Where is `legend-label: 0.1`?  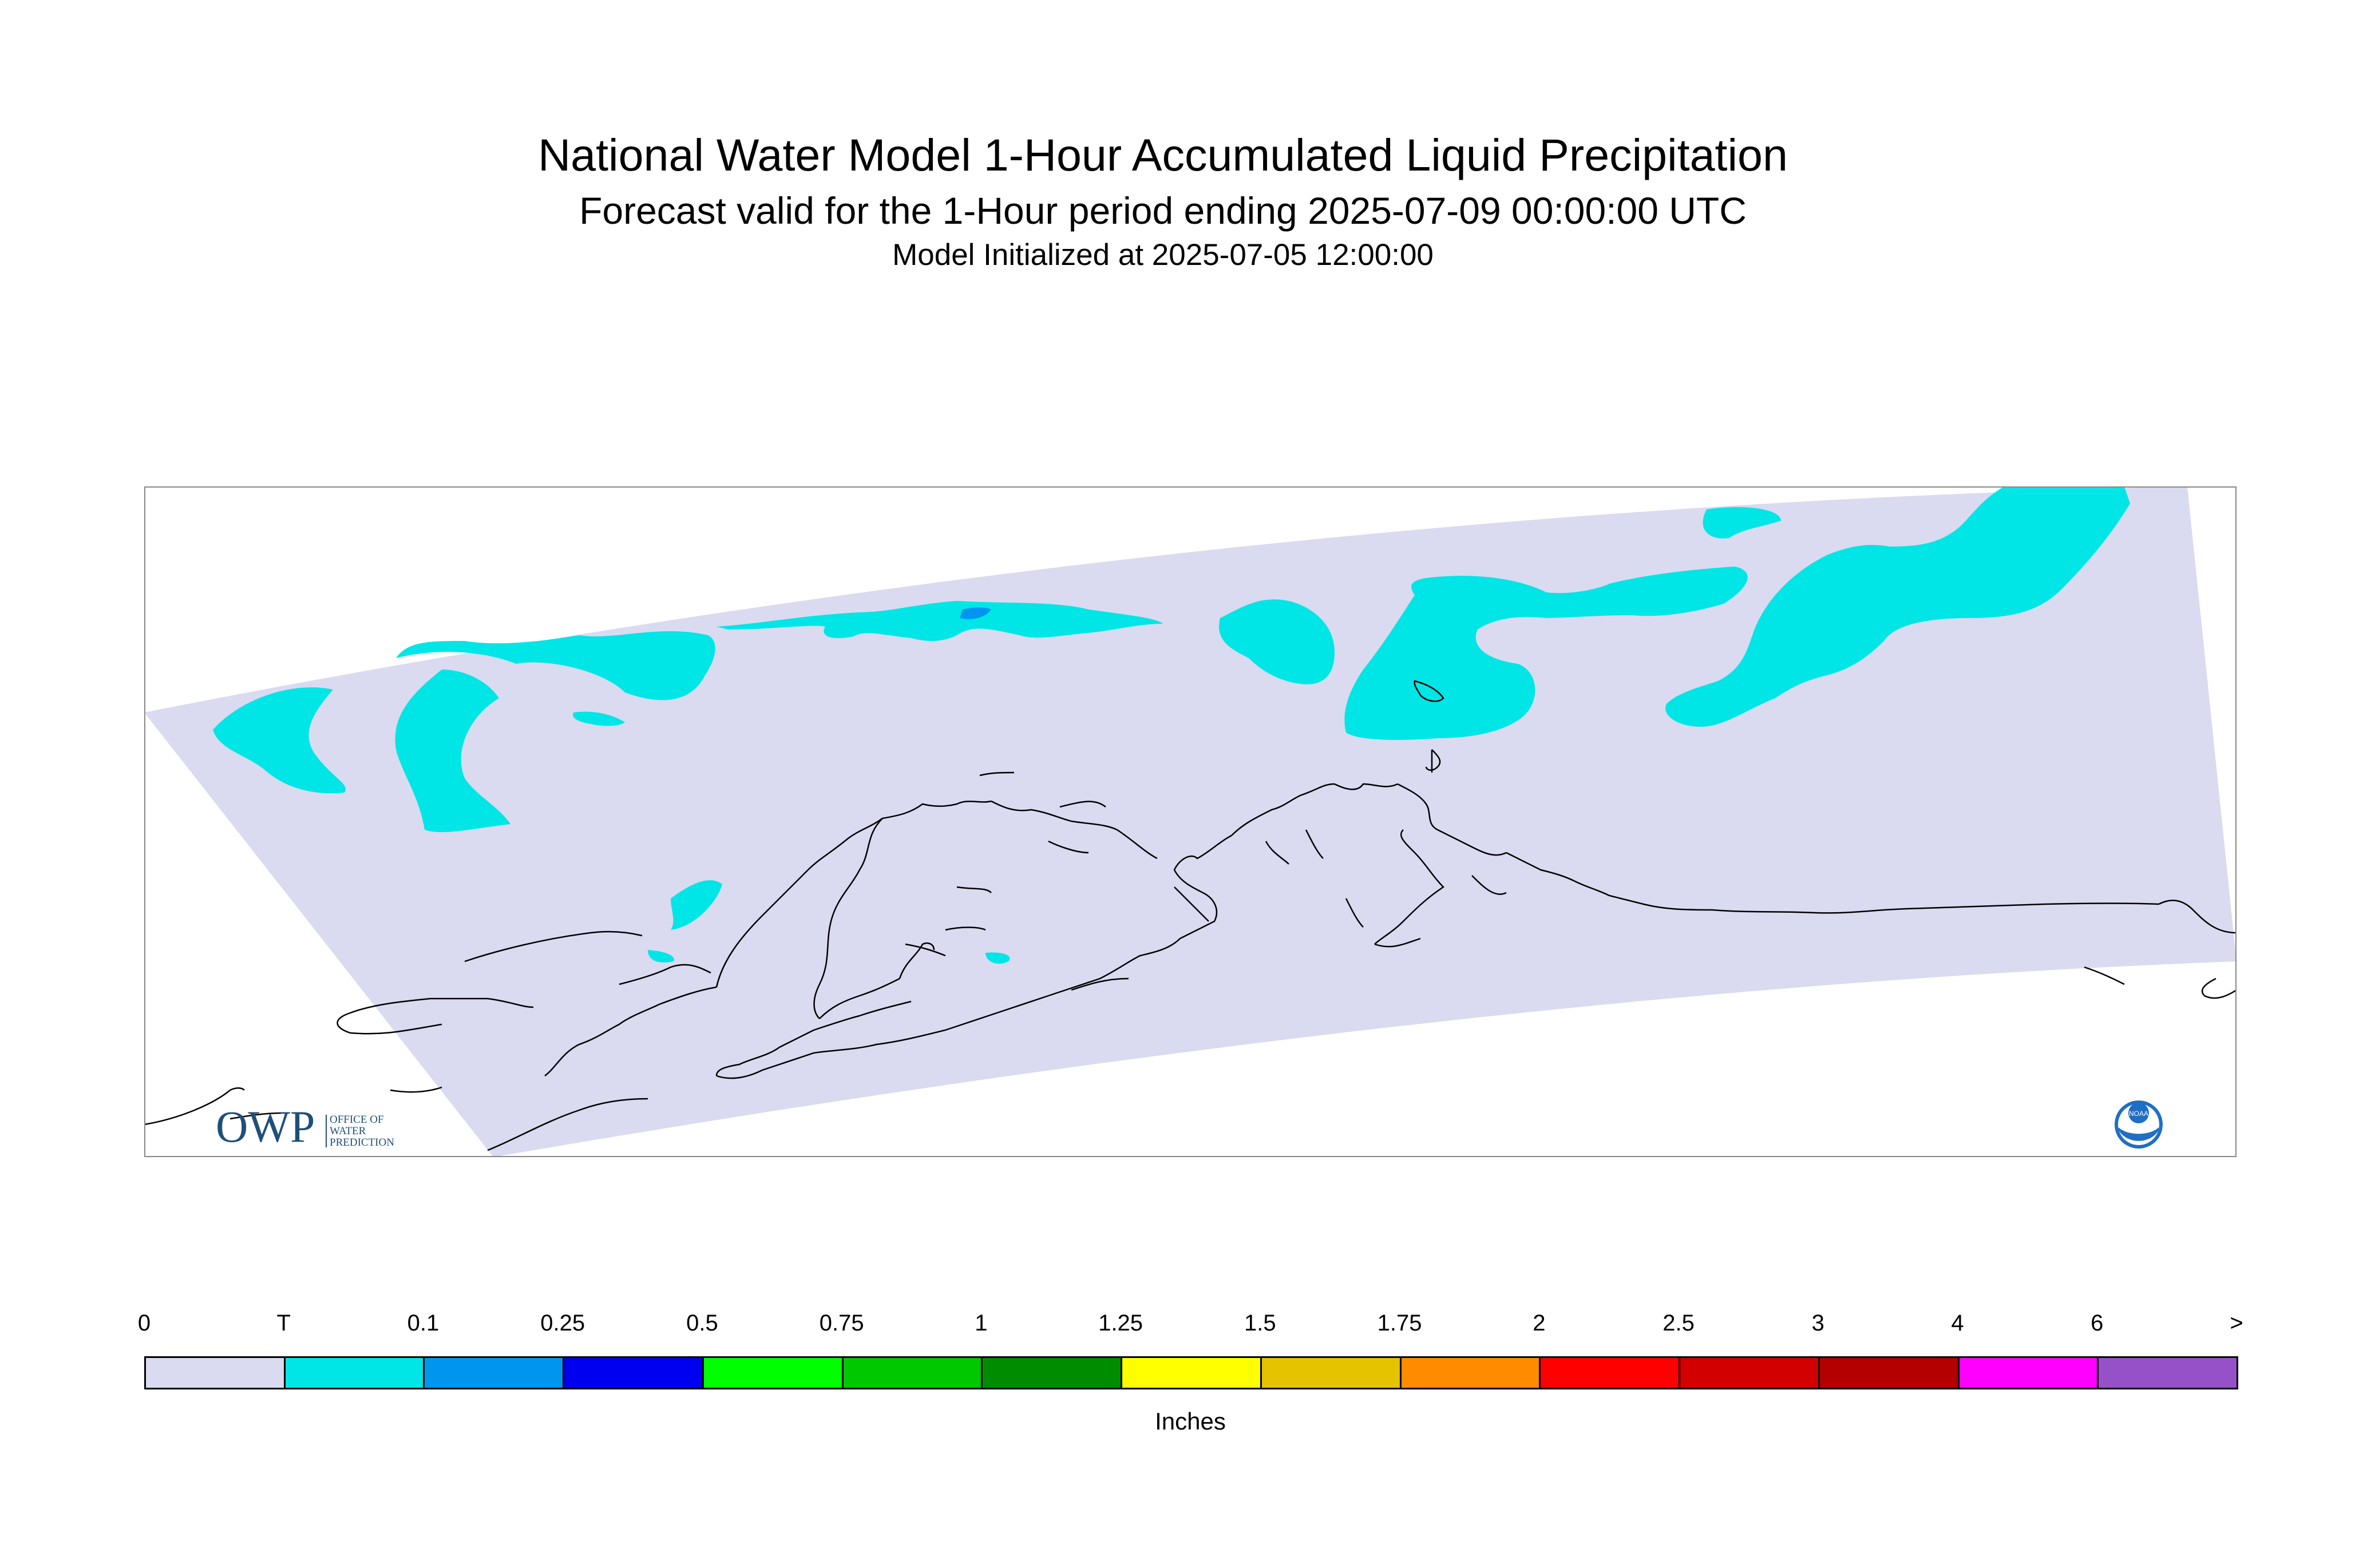 legend-label: 0.1 is located at coordinates (424, 1323).